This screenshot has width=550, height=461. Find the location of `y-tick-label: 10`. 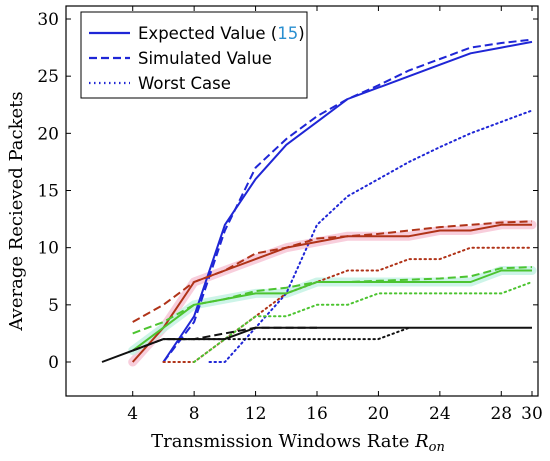

y-tick-label: 10 is located at coordinates (48, 249).